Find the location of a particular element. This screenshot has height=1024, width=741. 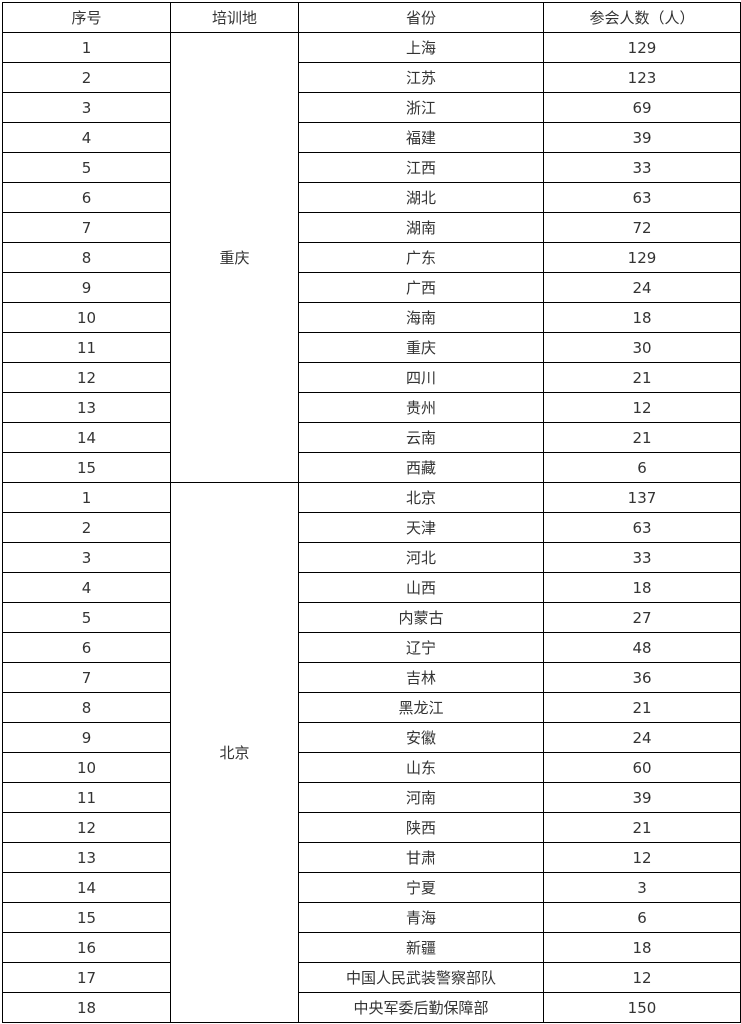

table-row: 4 山西 18 is located at coordinates (371, 587).